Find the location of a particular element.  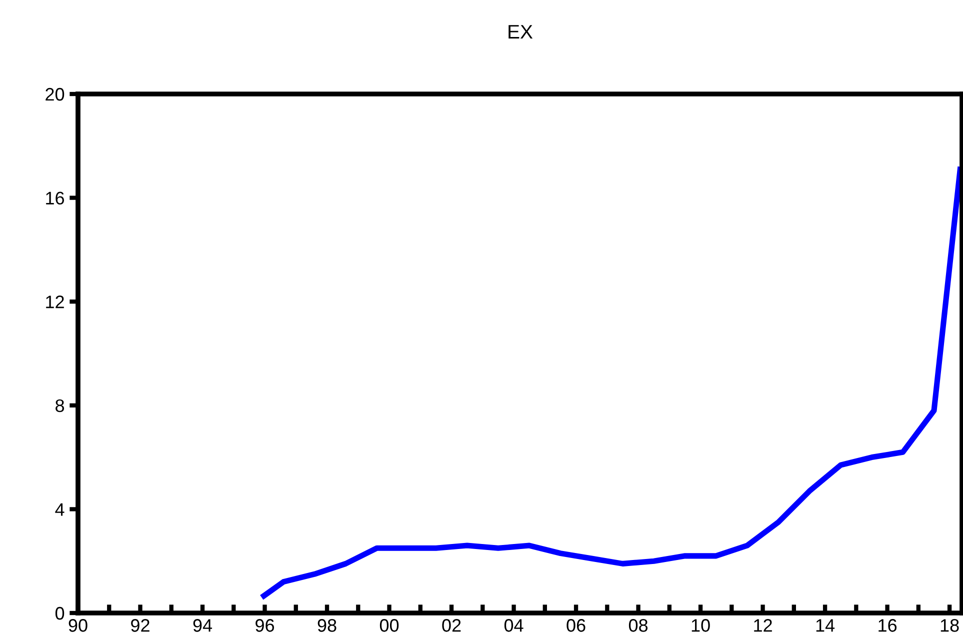

x-tick-label: 10 is located at coordinates (701, 625).